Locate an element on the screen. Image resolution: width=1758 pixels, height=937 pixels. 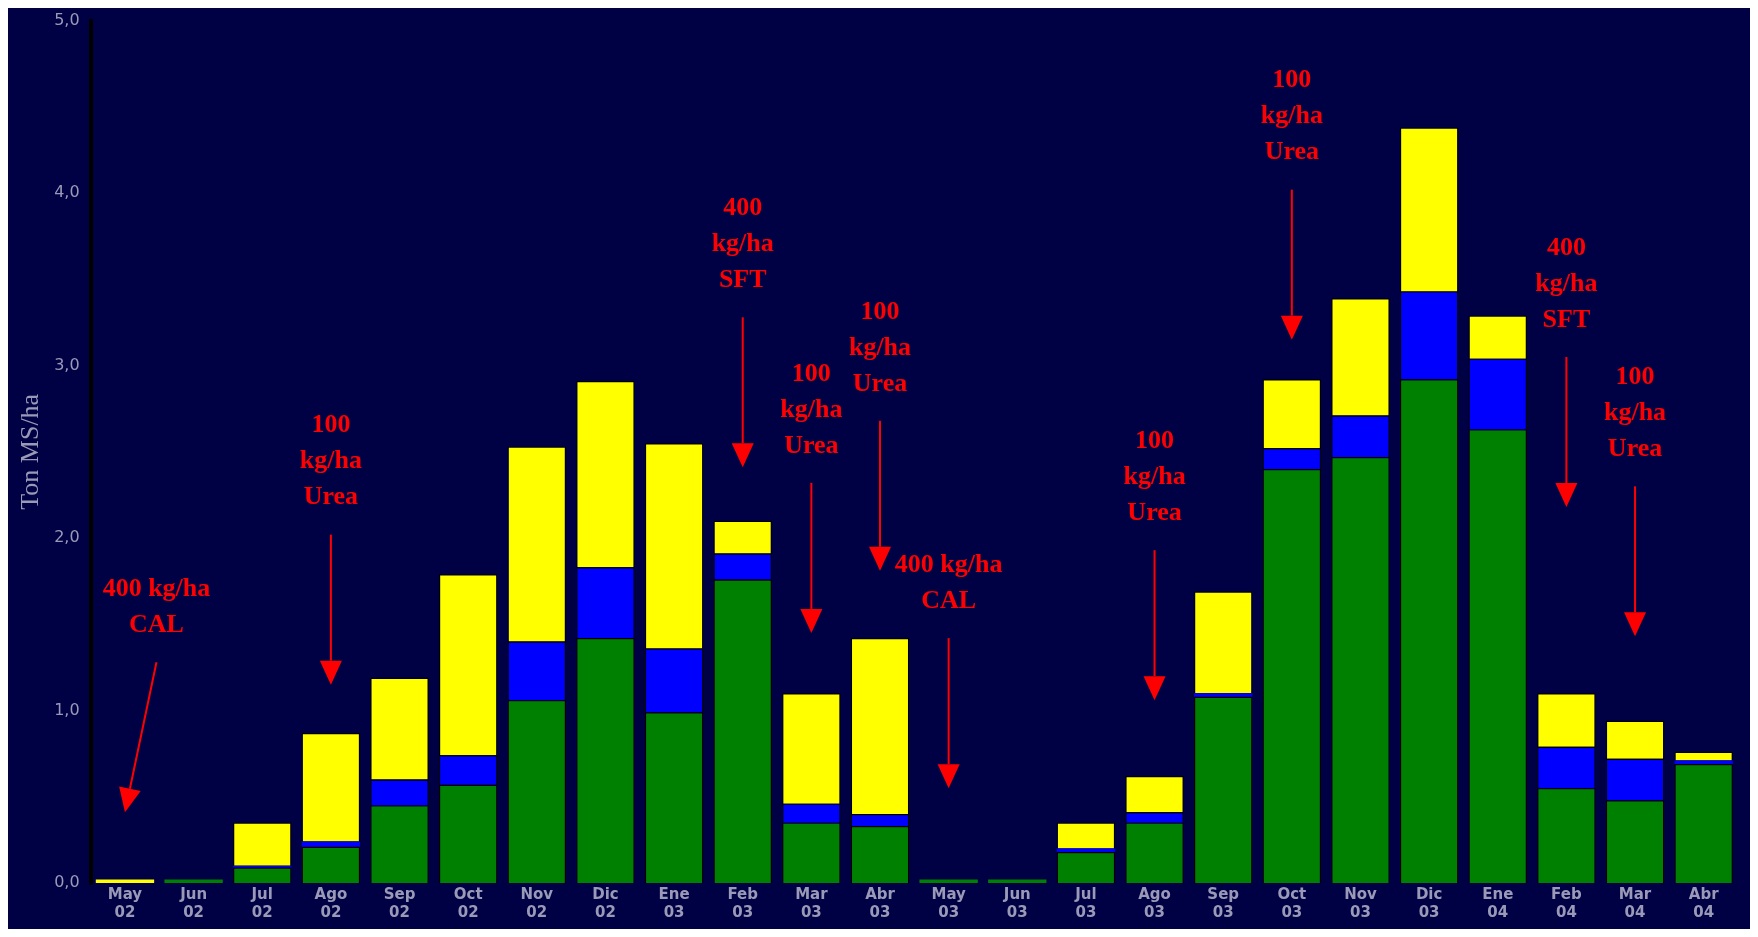
x-tick-label: Ago 03 is located at coordinates (1154, 902).